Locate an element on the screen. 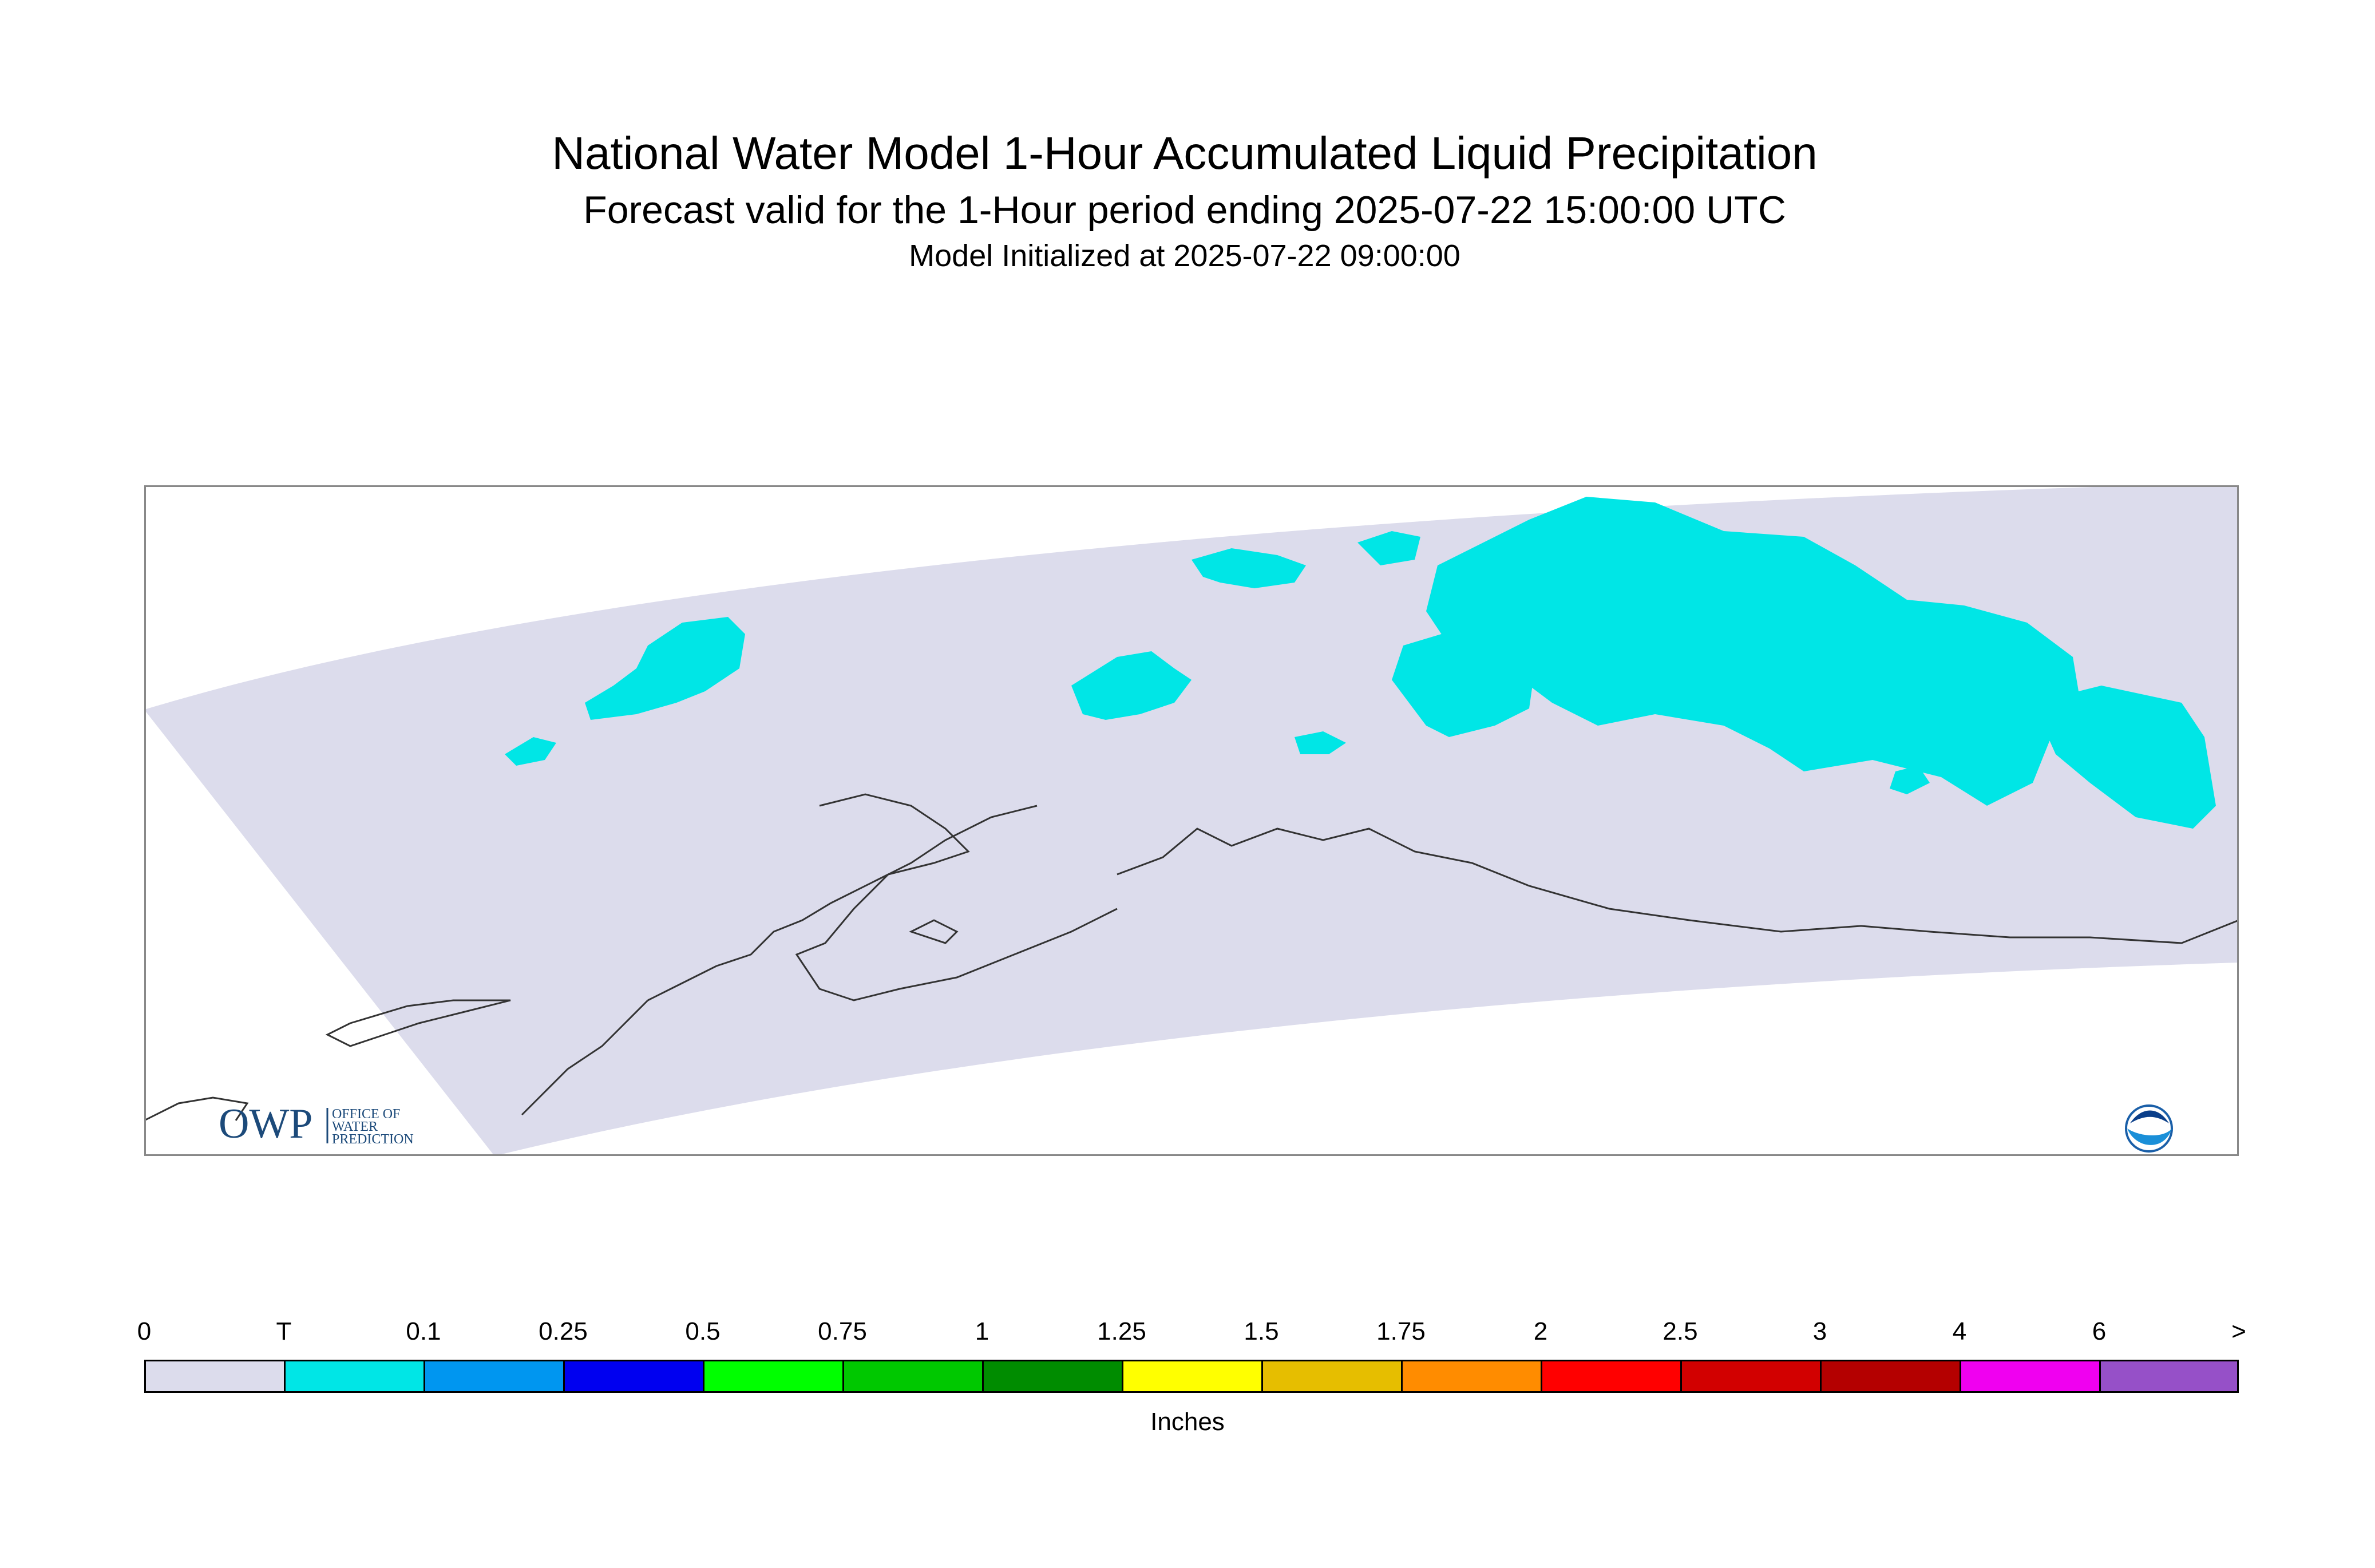  precip-blob-northwest is located at coordinates (665, 668).